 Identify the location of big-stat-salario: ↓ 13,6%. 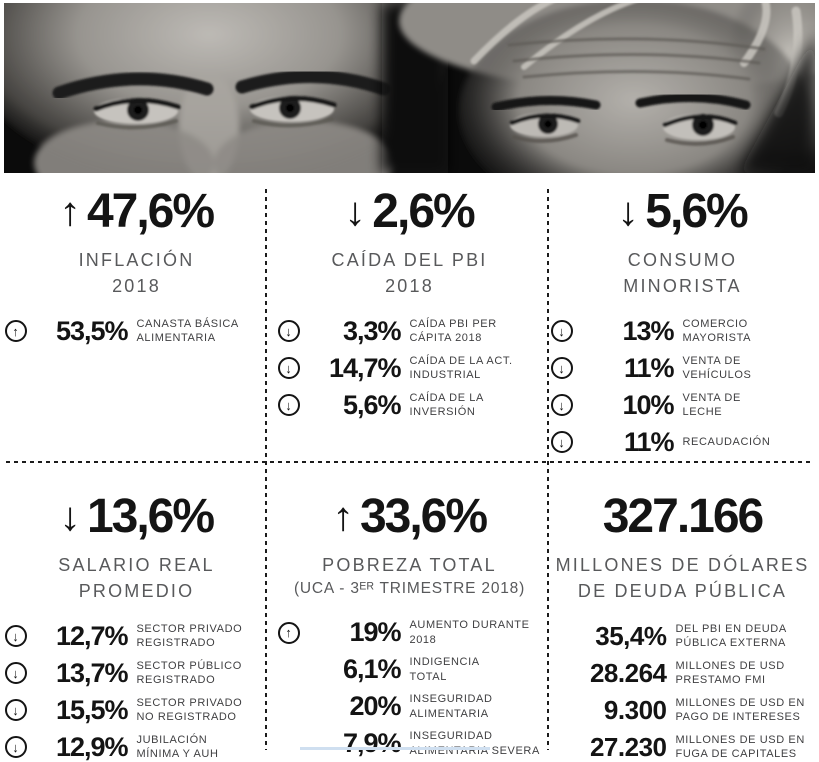
(136, 516).